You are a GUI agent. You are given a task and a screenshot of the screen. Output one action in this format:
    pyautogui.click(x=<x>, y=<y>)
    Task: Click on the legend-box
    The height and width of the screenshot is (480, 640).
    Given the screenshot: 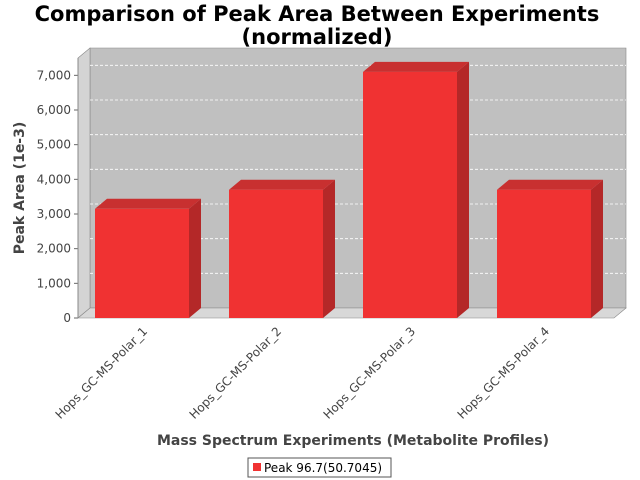 What is the action you would take?
    pyautogui.click(x=319, y=467)
    